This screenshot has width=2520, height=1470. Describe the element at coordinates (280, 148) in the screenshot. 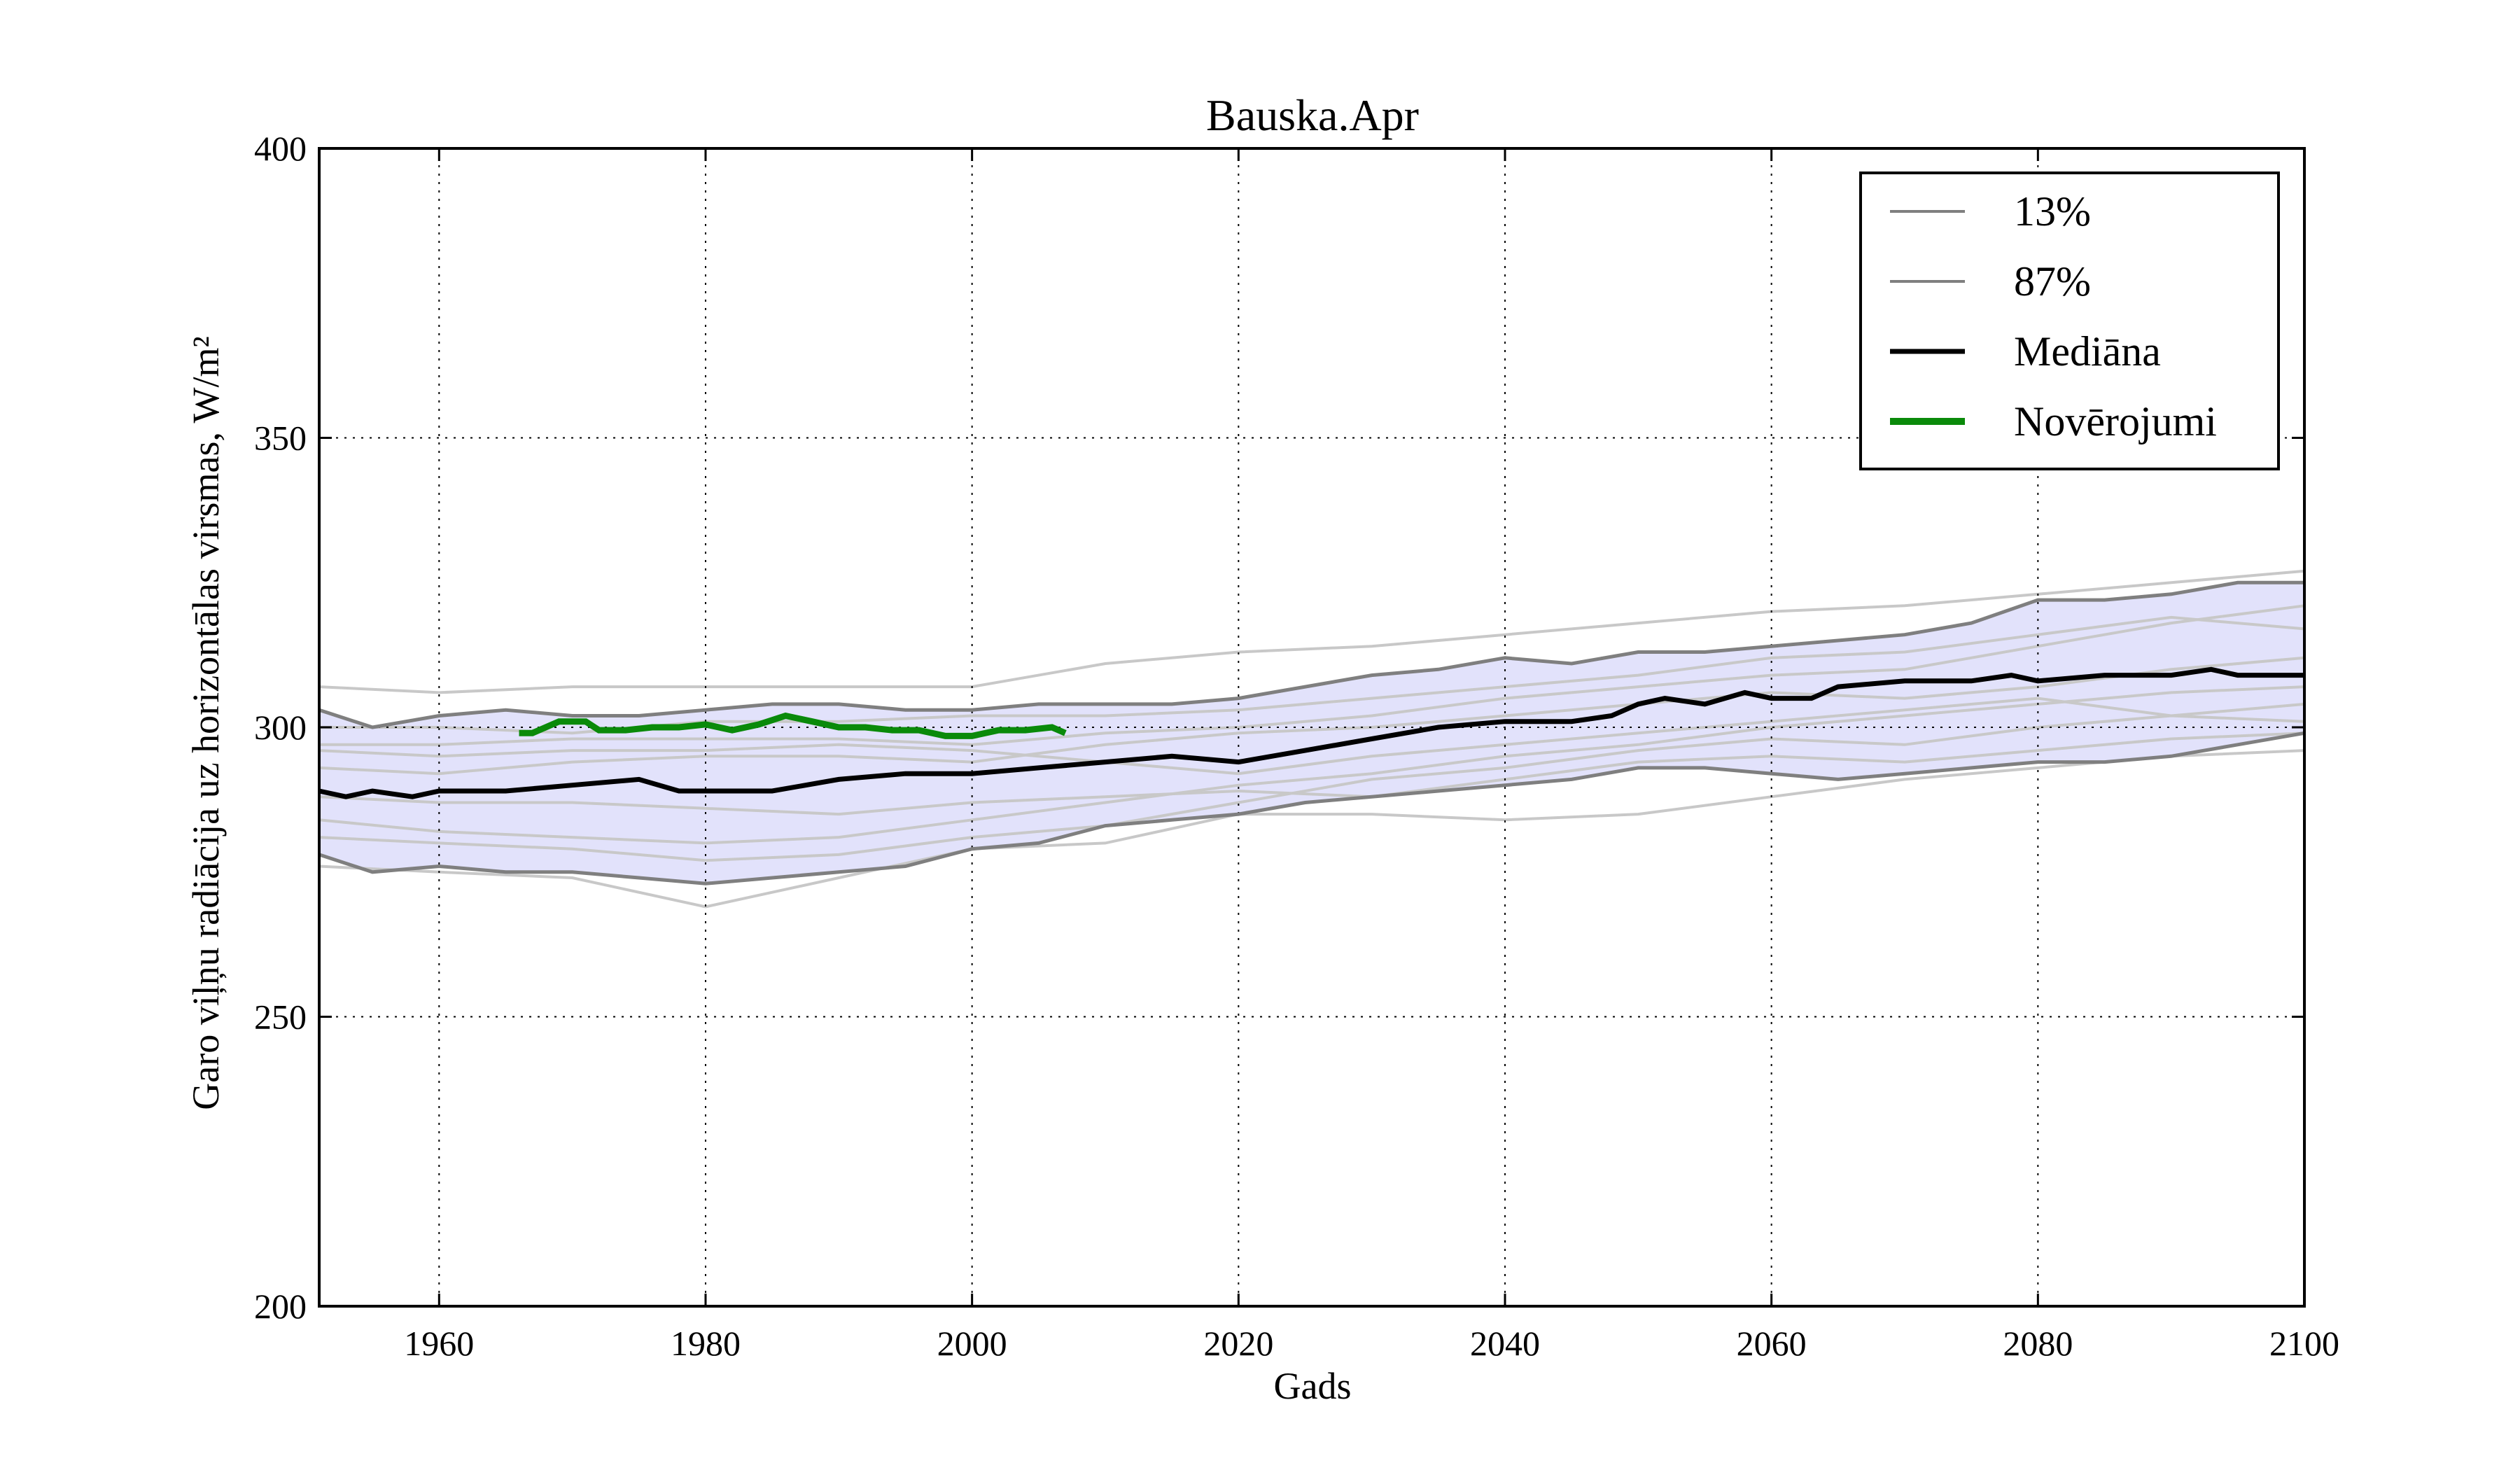

I see `y-tick-label-400: 400` at that location.